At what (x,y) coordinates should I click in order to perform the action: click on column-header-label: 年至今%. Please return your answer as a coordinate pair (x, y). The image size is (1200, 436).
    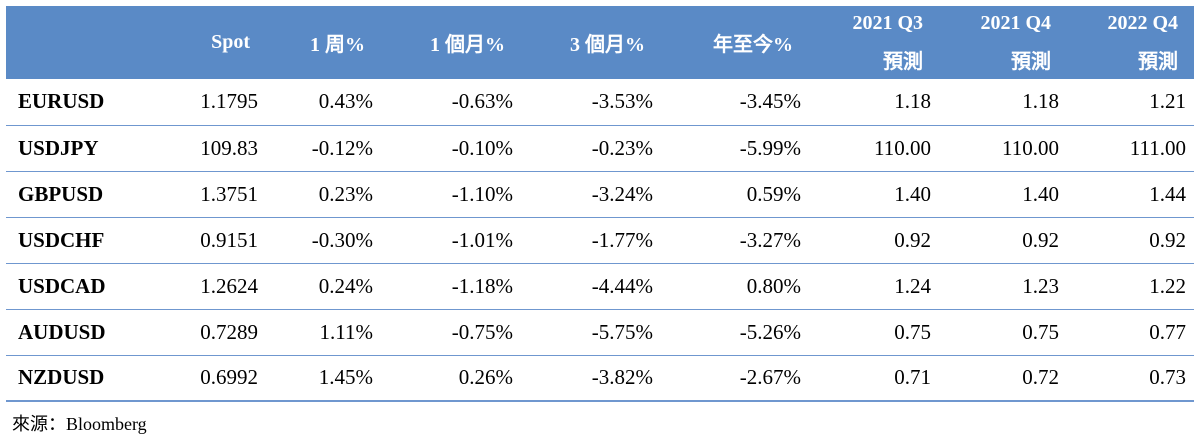
    Looking at the image, I should click on (753, 45).